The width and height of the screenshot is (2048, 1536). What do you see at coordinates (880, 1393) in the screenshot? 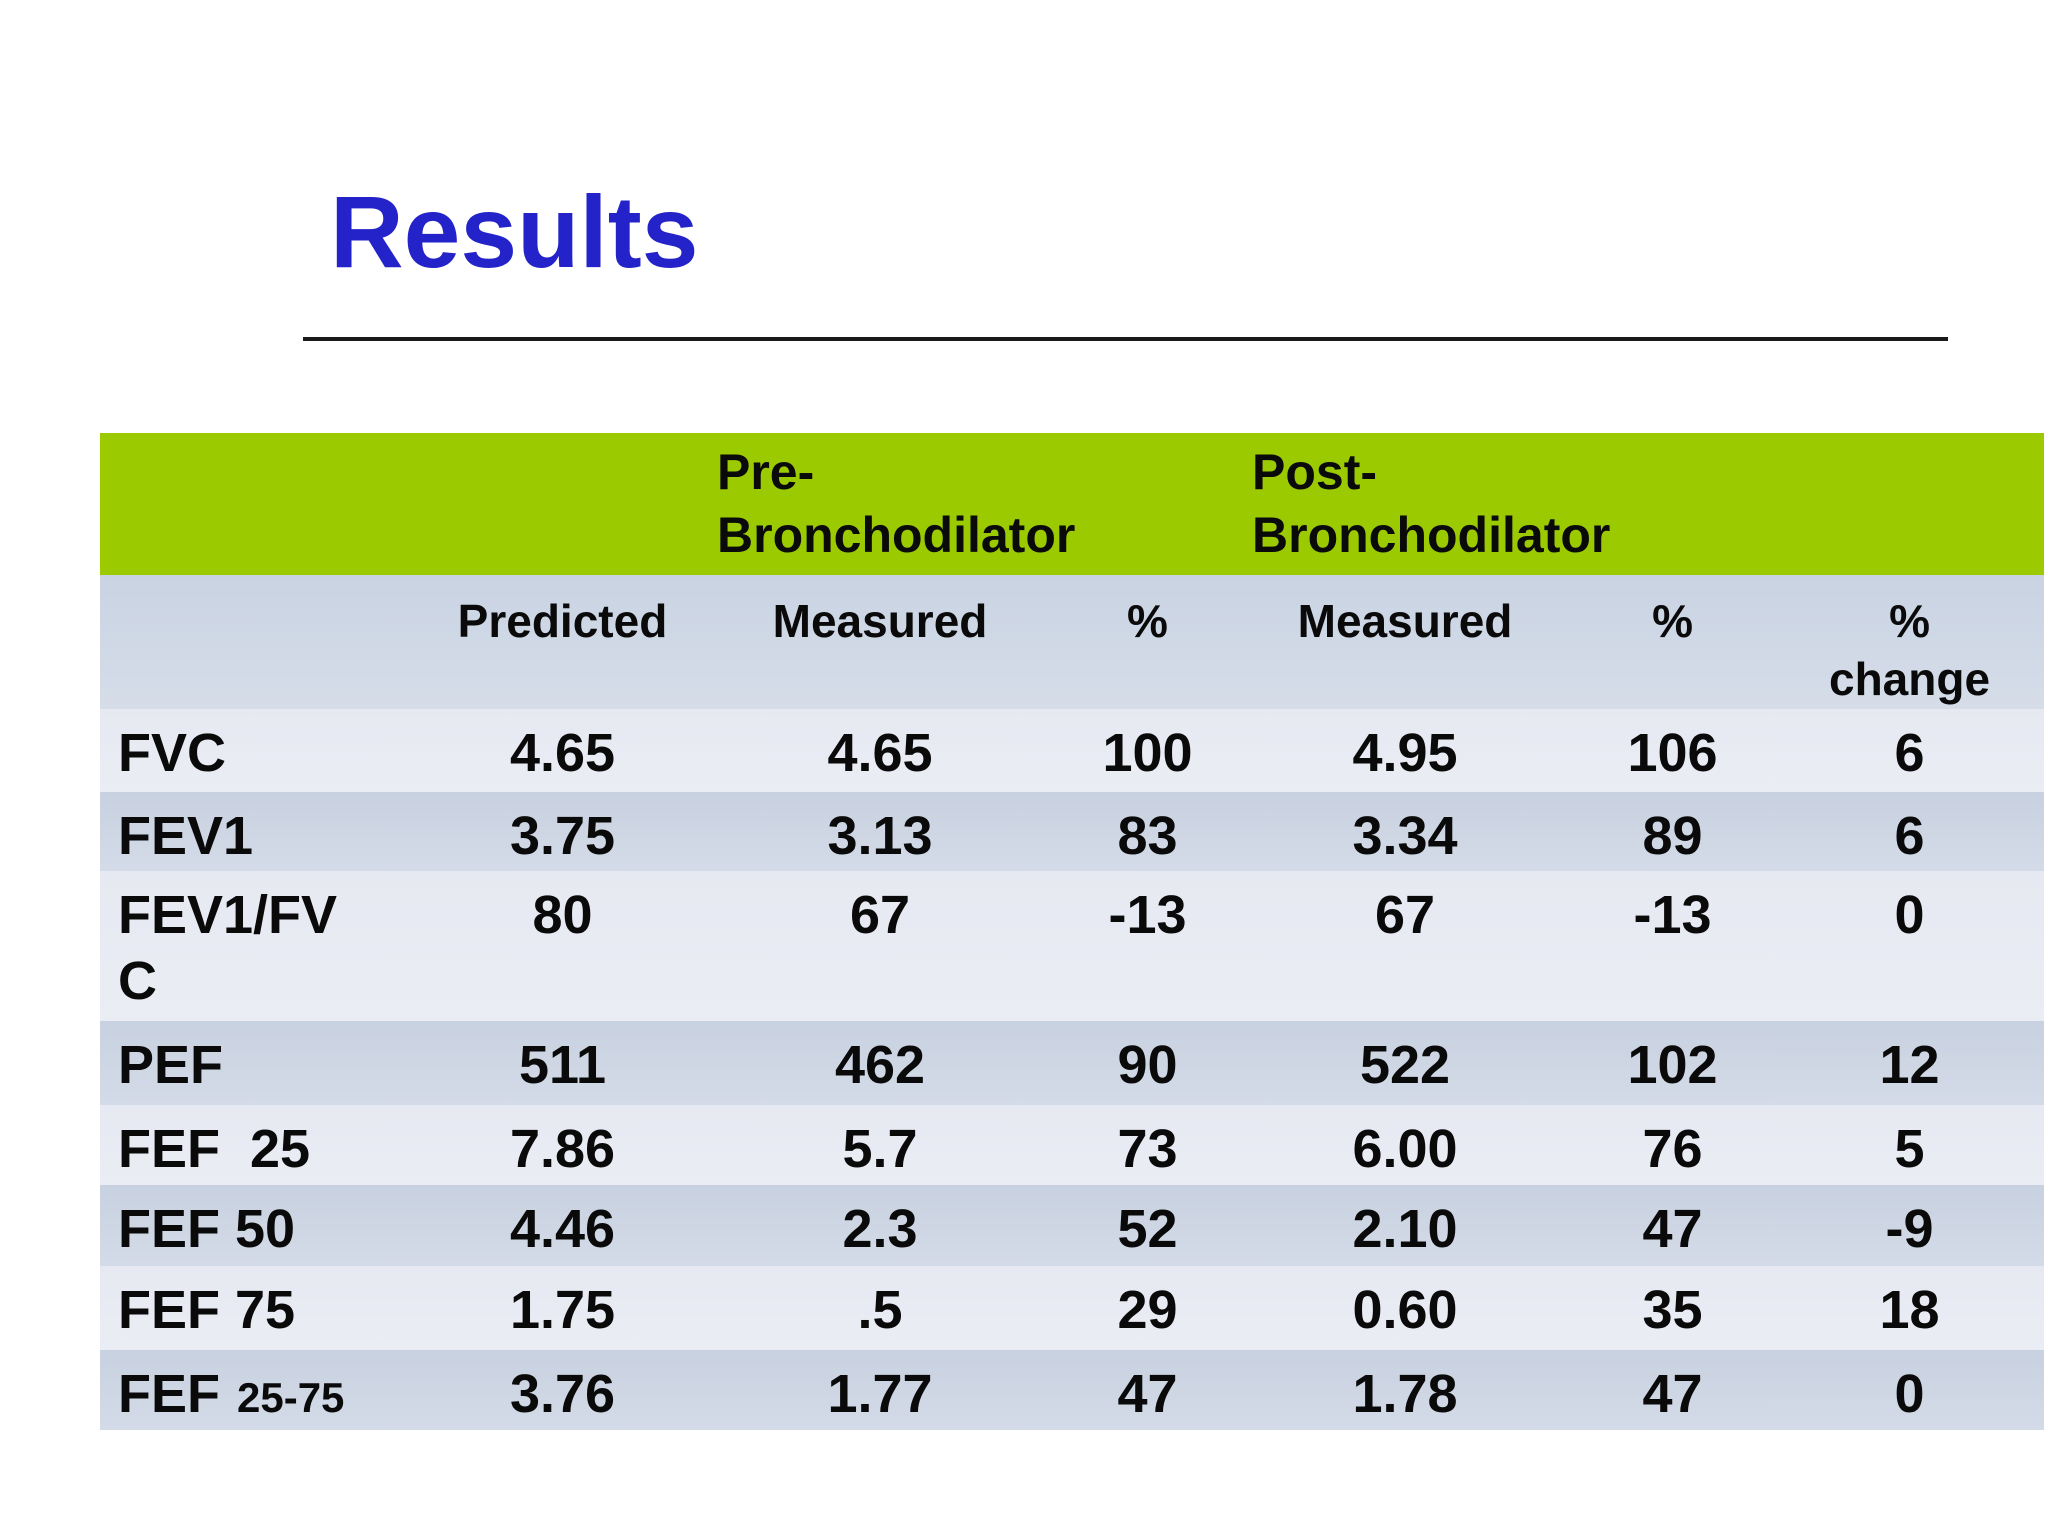
I see `value-cell: 1.77` at bounding box center [880, 1393].